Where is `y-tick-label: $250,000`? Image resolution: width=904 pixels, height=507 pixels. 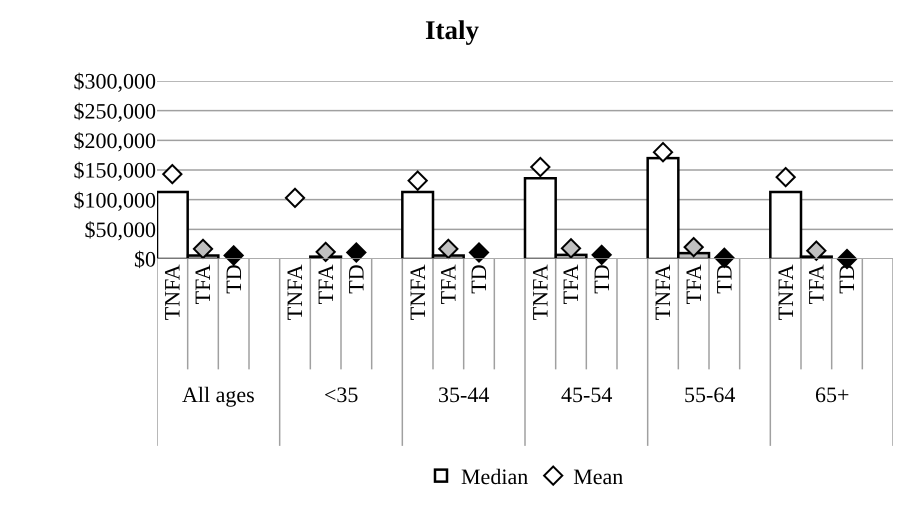 y-tick-label: $250,000 is located at coordinates (115, 111).